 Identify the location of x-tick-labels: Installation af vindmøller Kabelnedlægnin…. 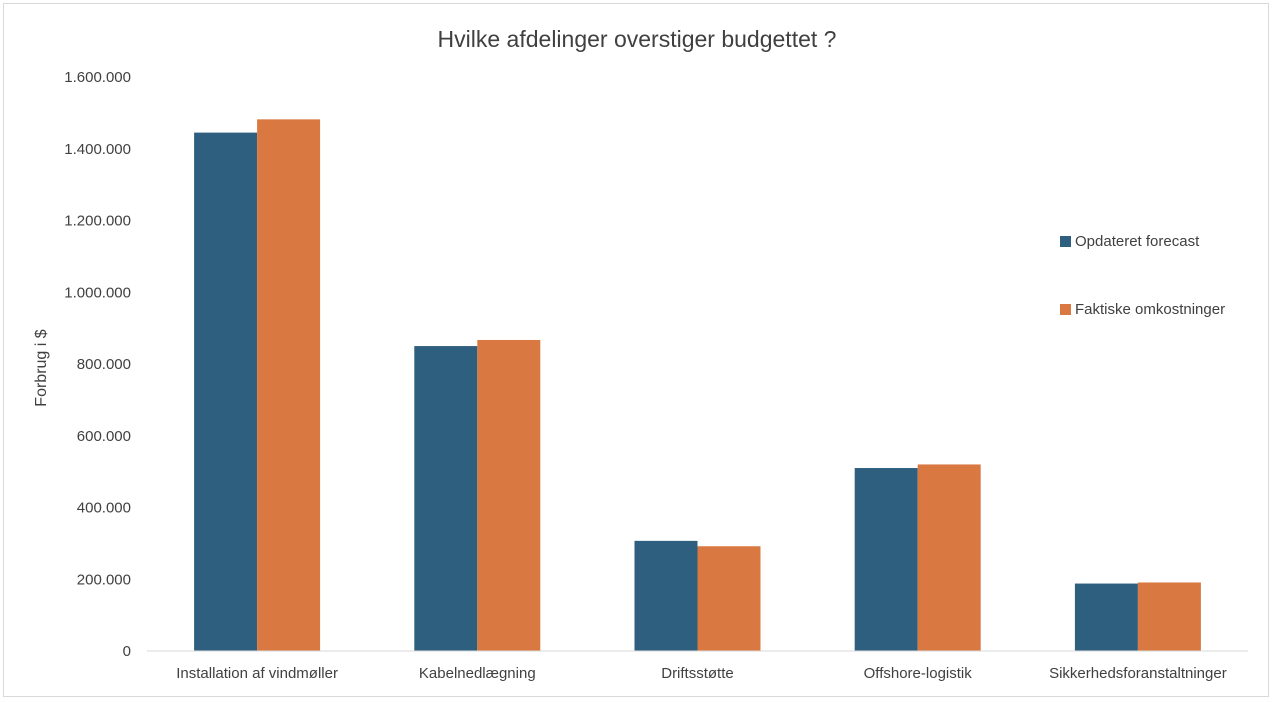
(701, 673).